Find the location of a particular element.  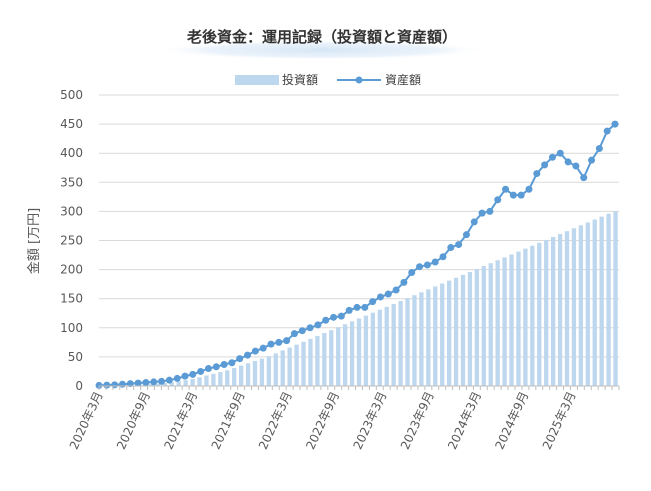

y-tick-label: 100 is located at coordinates (71, 328).